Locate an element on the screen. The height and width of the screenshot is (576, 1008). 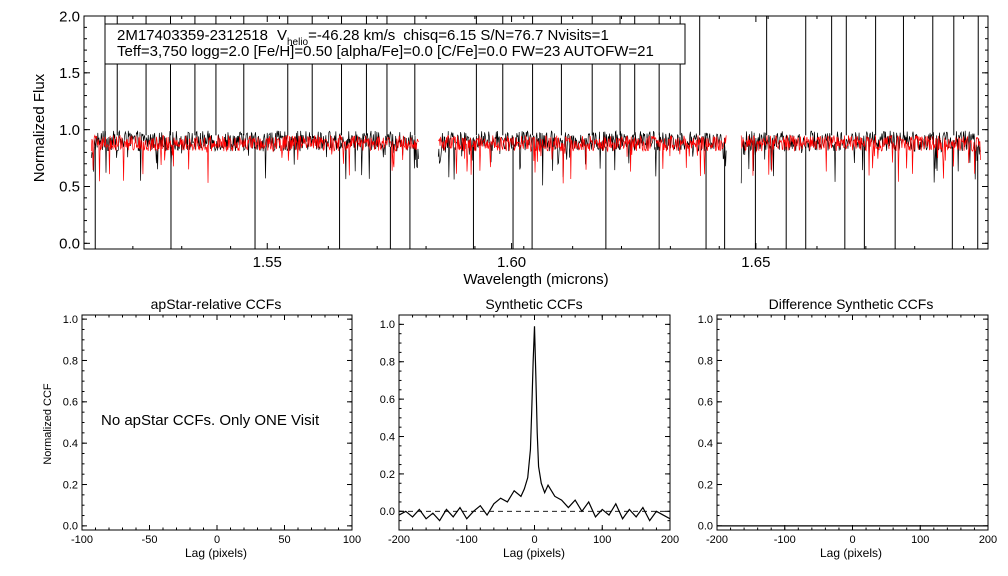
difference-y-tick-label: 0.8 is located at coordinates (705, 361).